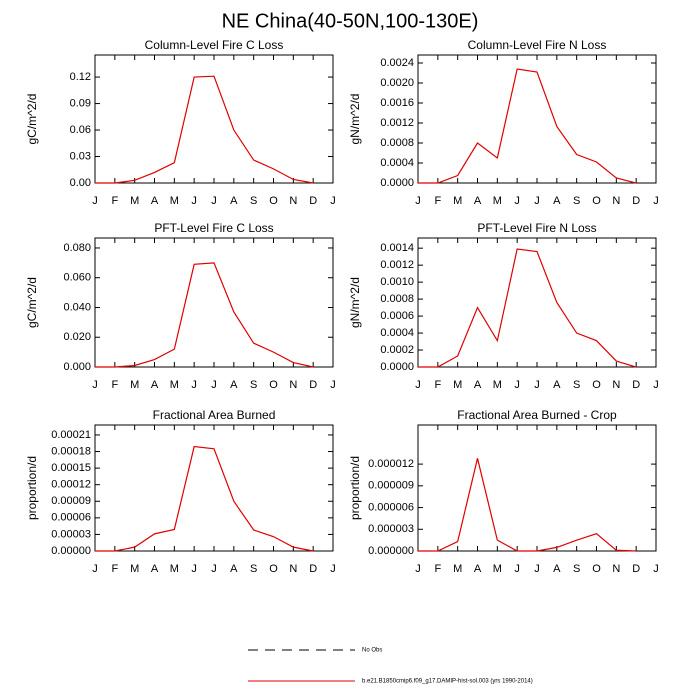  What do you see at coordinates (80, 183) in the screenshot?
I see `y-tick-label: 0.00` at bounding box center [80, 183].